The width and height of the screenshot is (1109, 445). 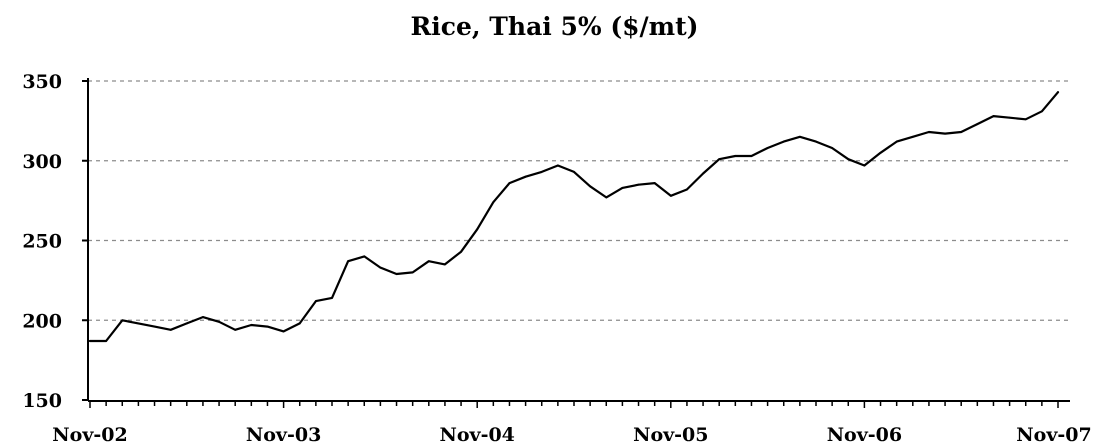 I want to click on x-tick-label: Nov-05, so click(x=670, y=434).